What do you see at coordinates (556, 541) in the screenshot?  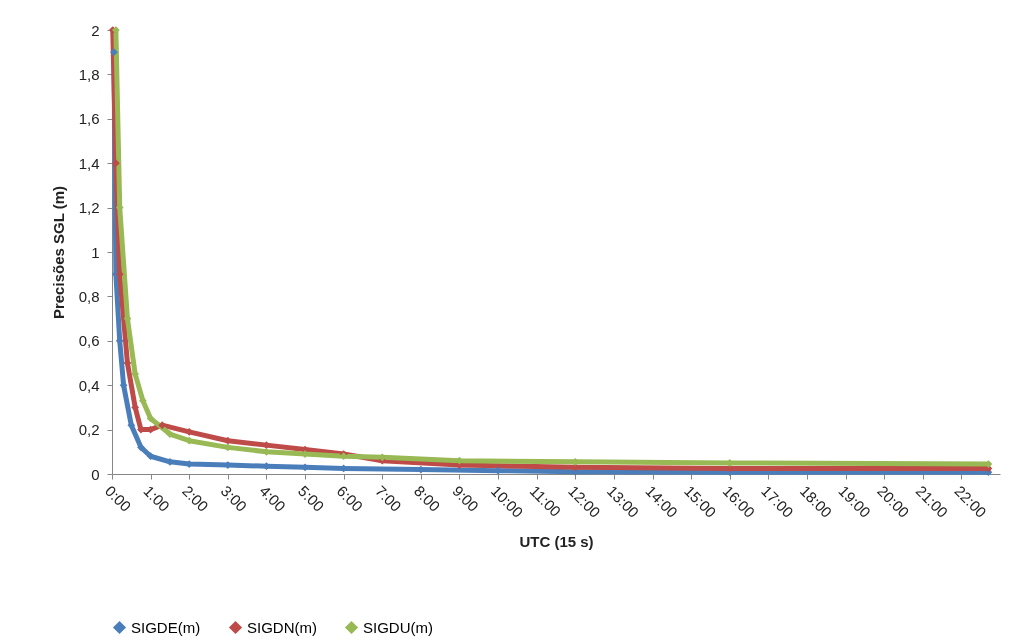 I see `x-axis-title: UTC (15 s)` at bounding box center [556, 541].